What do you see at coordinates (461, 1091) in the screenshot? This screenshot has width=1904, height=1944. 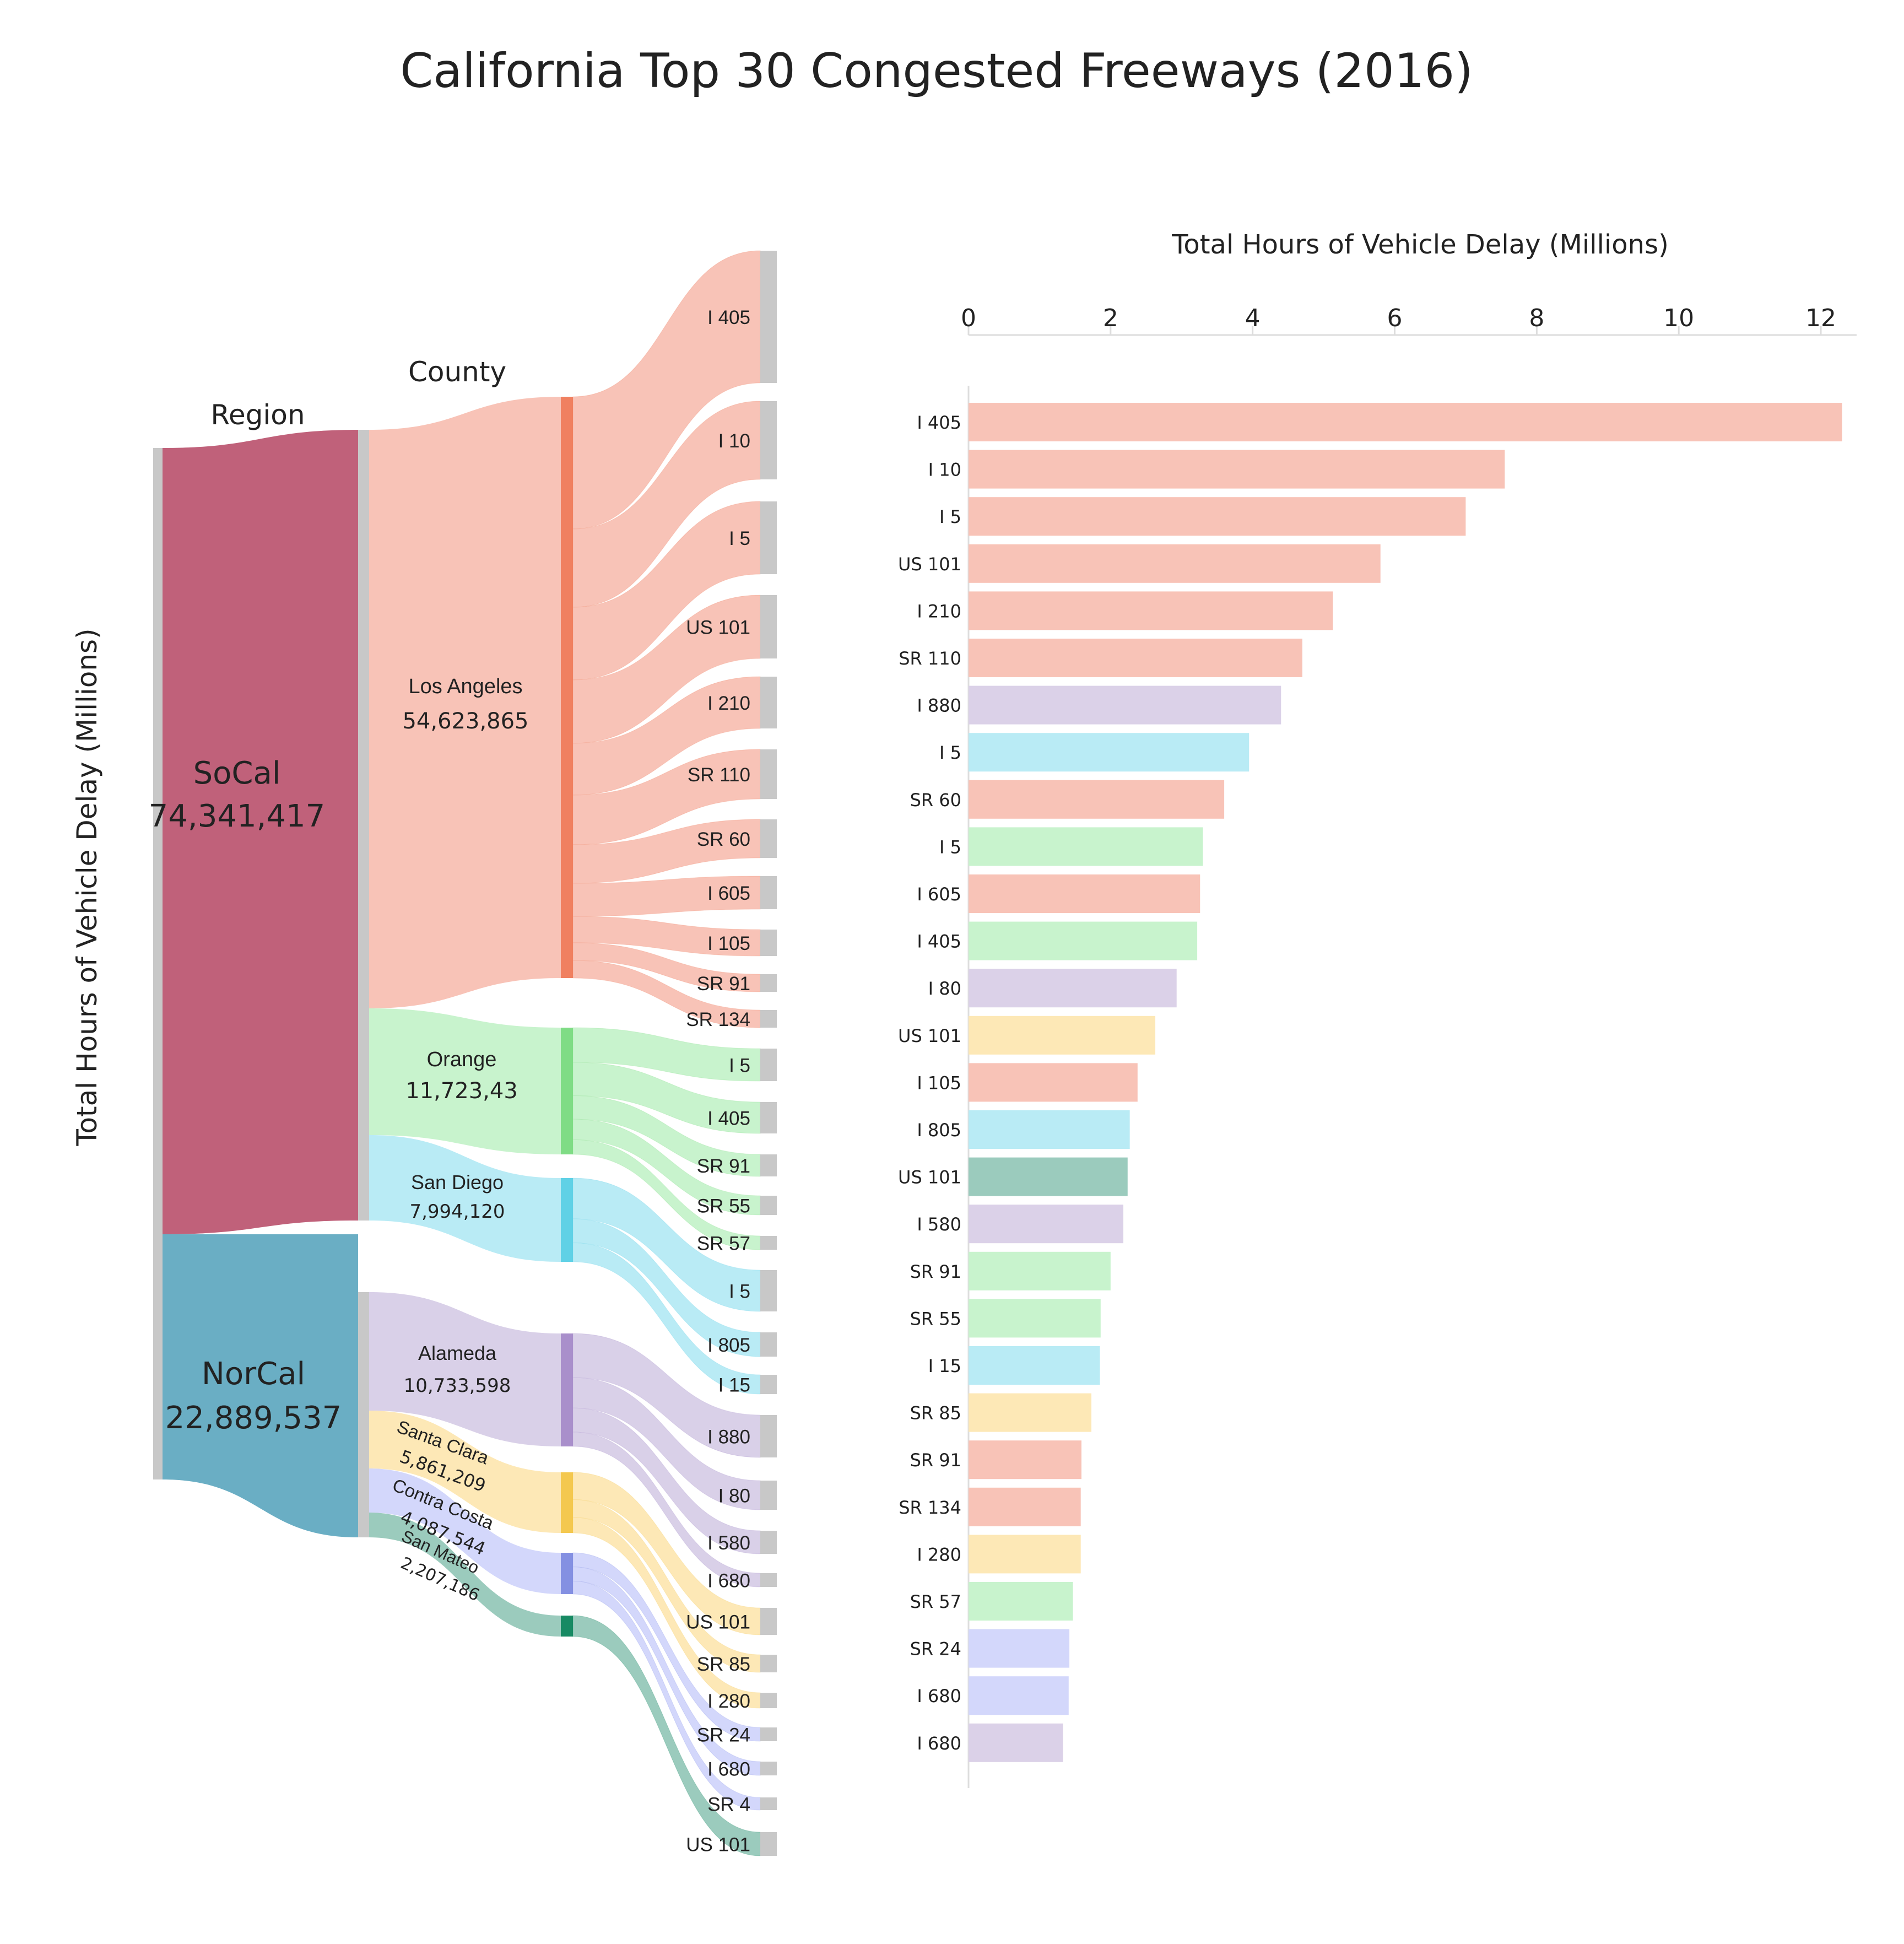 I see `county-value-orange: 11,723,43` at bounding box center [461, 1091].